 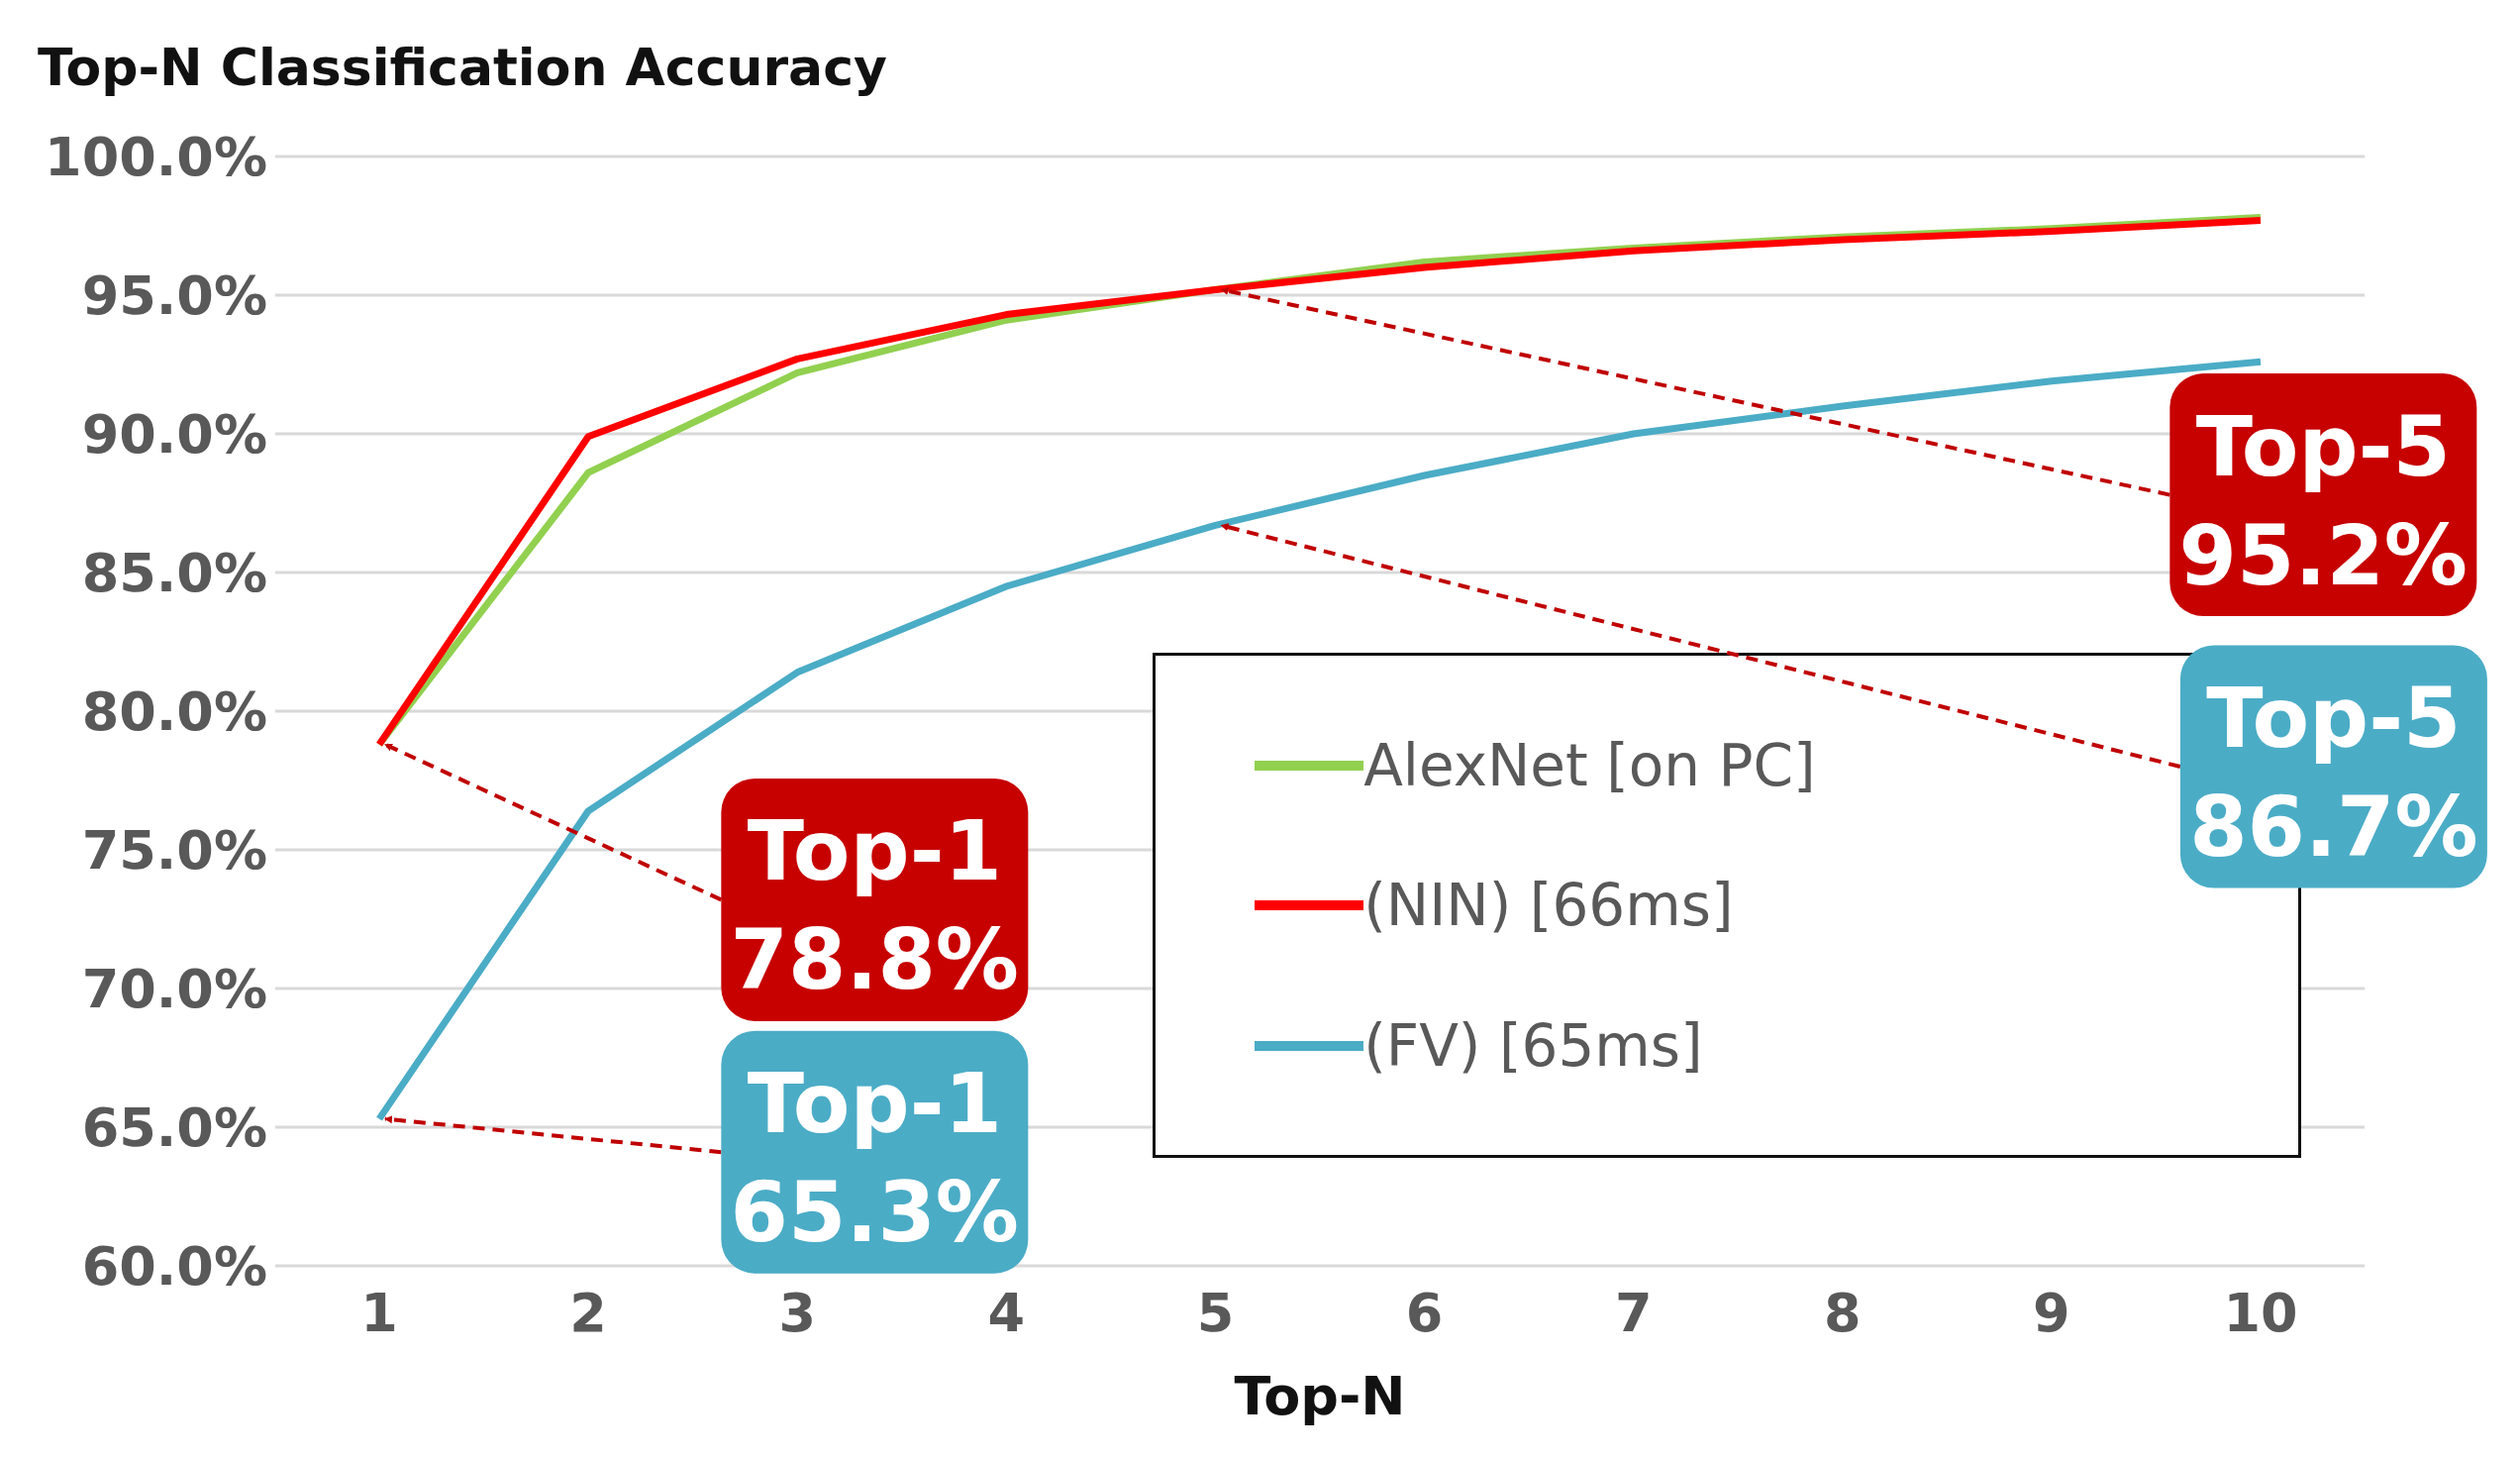 What do you see at coordinates (1633, 1313) in the screenshot?
I see `x-tick-label: 7` at bounding box center [1633, 1313].